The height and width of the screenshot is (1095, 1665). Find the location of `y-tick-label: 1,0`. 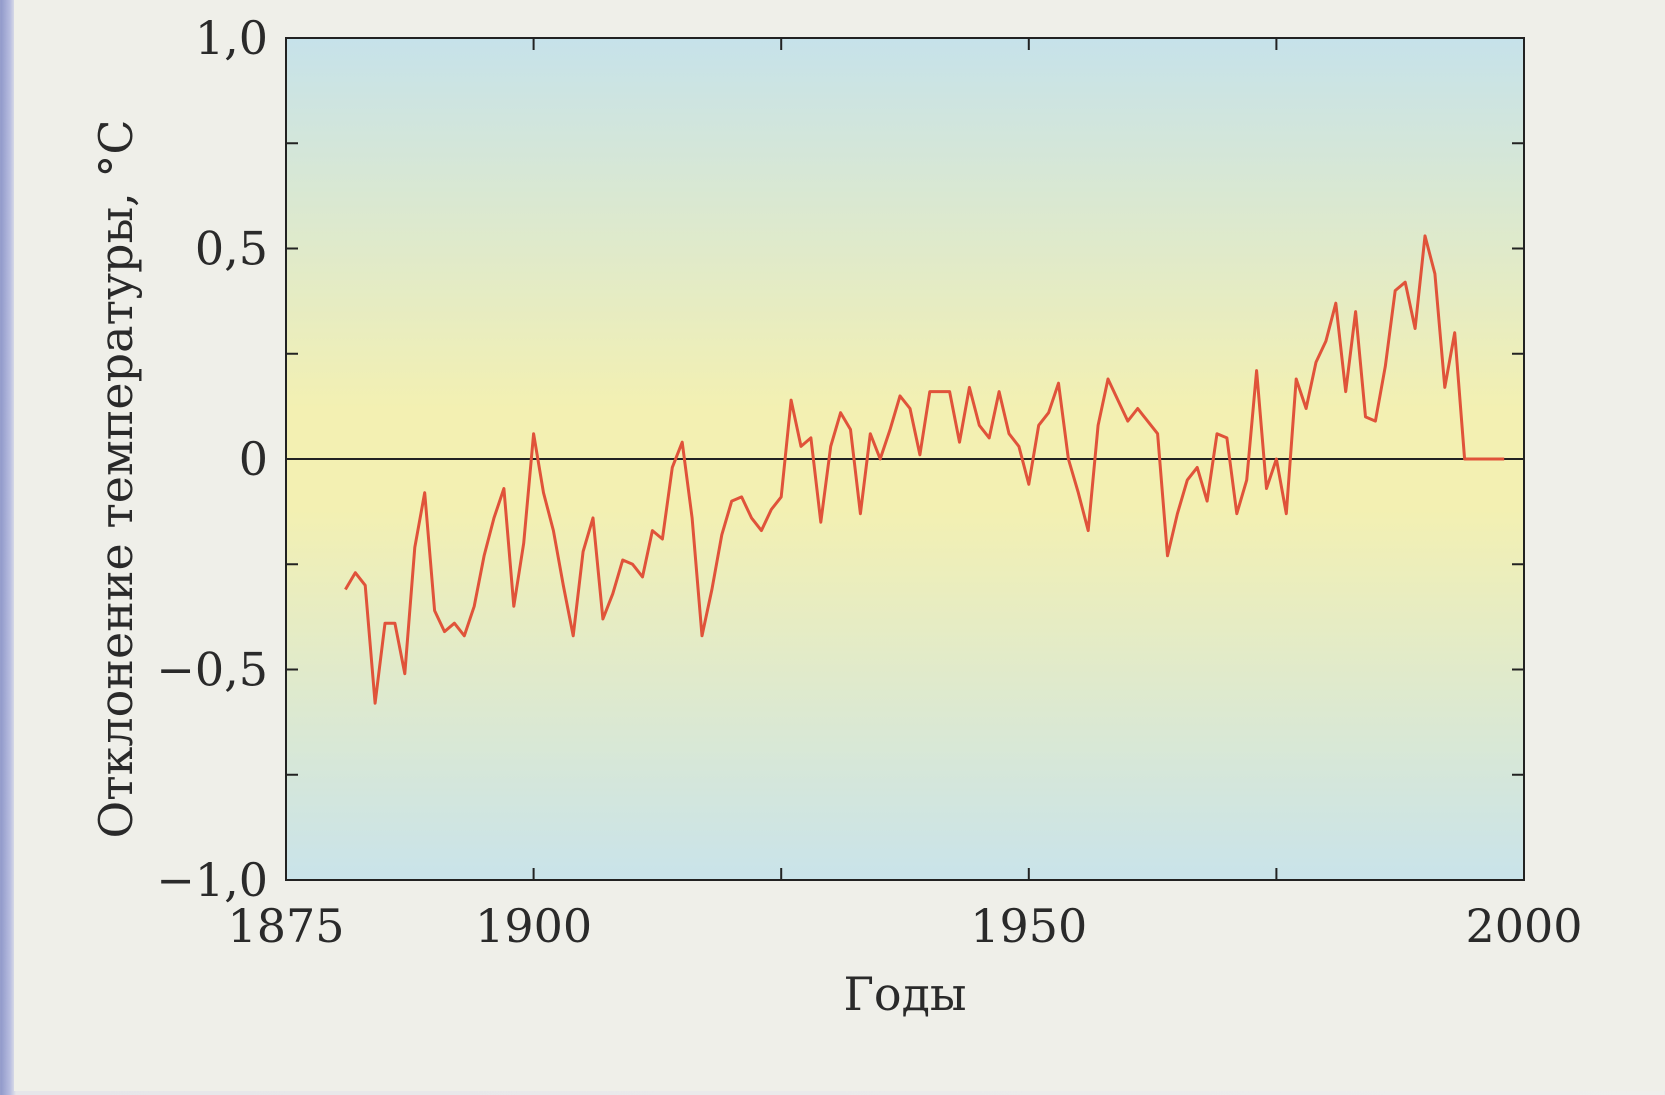

y-tick-label: 1,0 is located at coordinates (231, 38).